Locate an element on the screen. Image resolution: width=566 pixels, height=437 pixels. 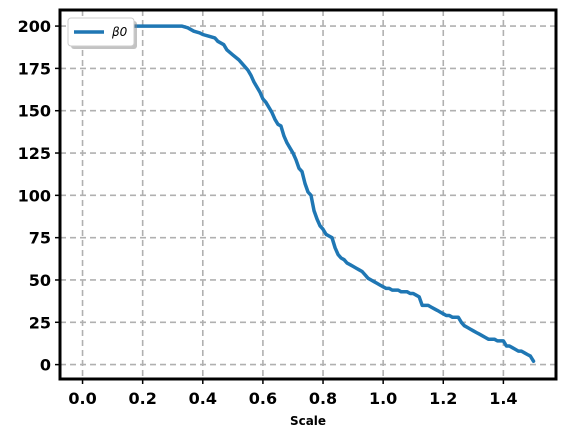
x-tick-label: 1.0 is located at coordinates (383, 398).